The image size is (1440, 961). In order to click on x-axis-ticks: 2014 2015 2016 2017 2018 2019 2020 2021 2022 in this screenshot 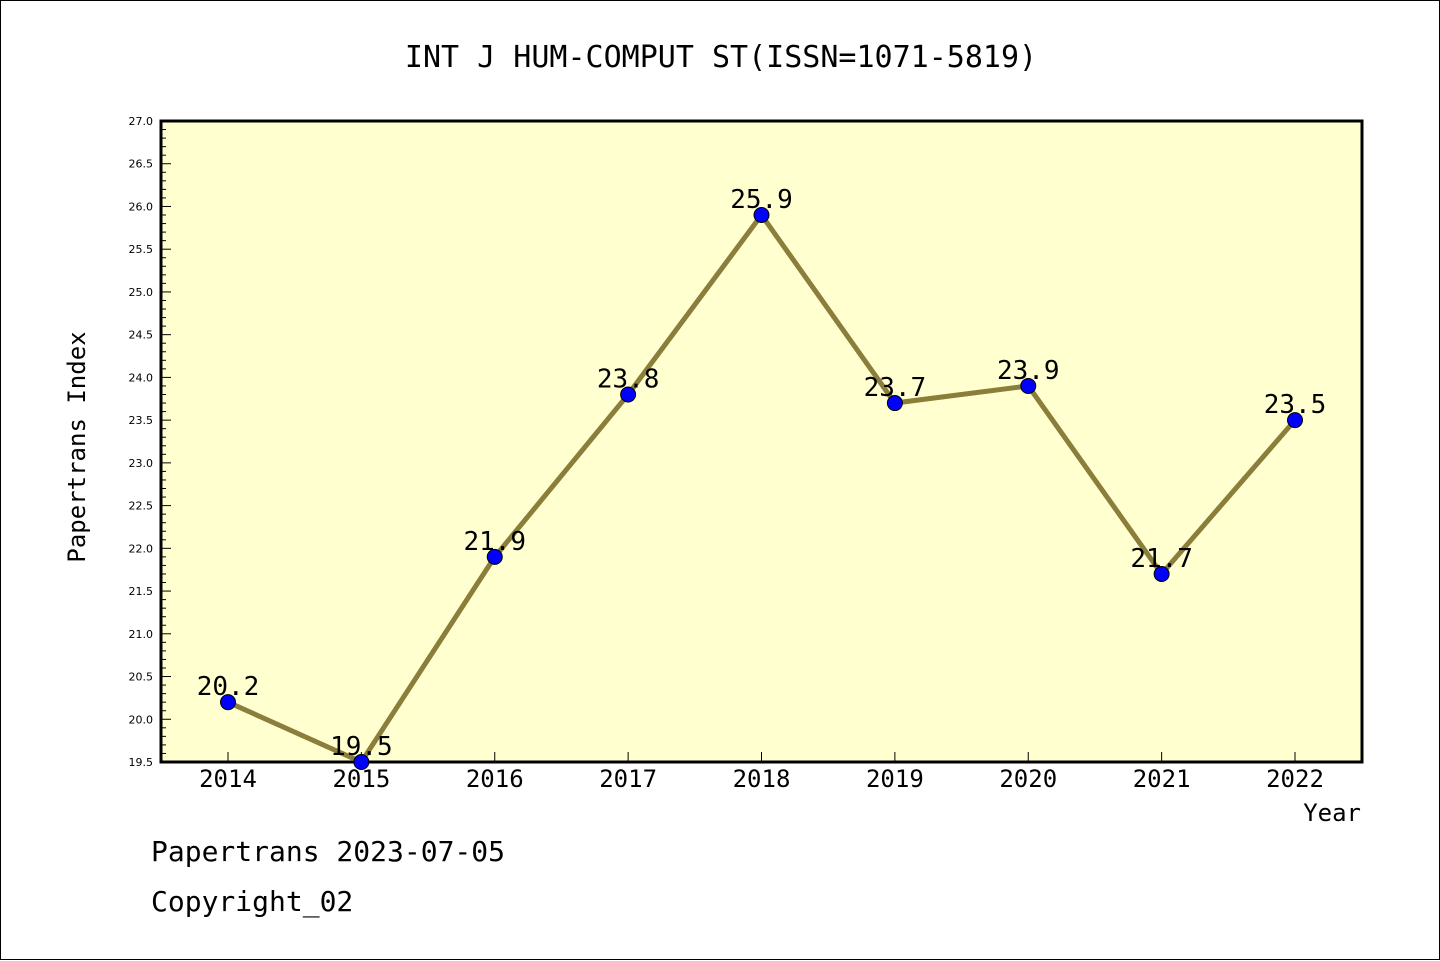, I will do `click(761, 772)`.